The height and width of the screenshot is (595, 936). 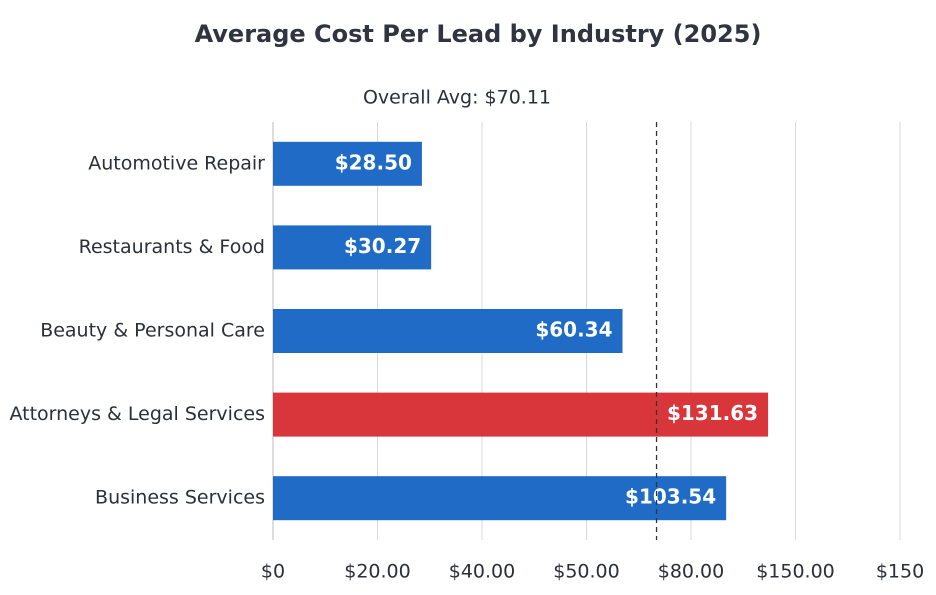 I want to click on value-label: $103.54, so click(x=670, y=497).